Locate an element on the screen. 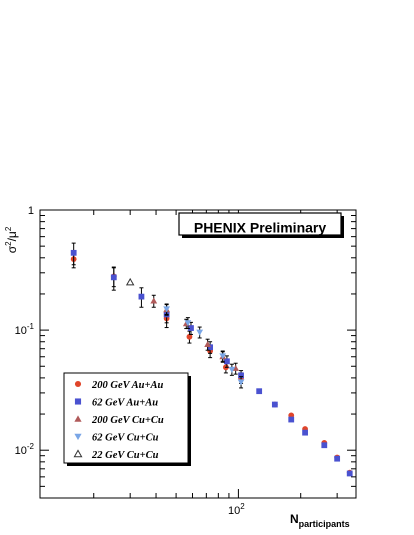  y-tick-label: 1 is located at coordinates (31, 211).